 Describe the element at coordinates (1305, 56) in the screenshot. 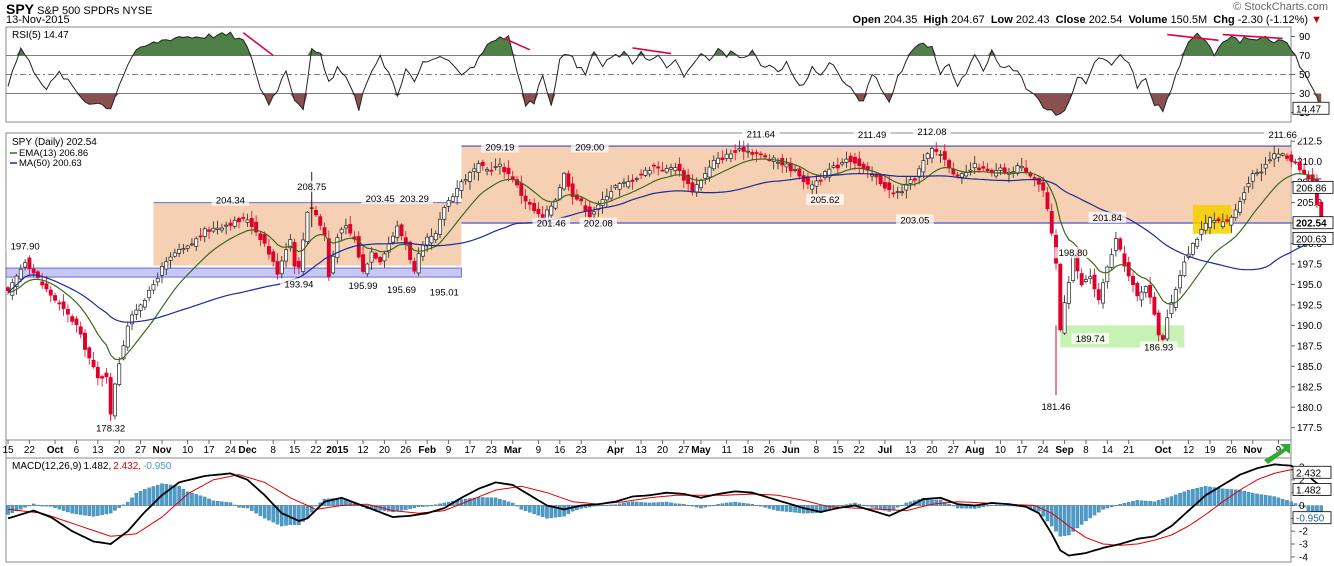

I see `rsi-y-tick-label: 70` at that location.